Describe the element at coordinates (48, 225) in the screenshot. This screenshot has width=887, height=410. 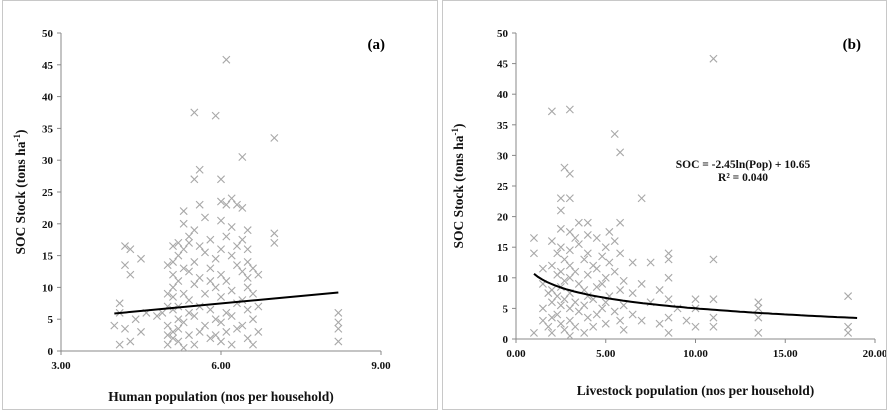
I see `chart-a-y-tick-label: 20` at that location.